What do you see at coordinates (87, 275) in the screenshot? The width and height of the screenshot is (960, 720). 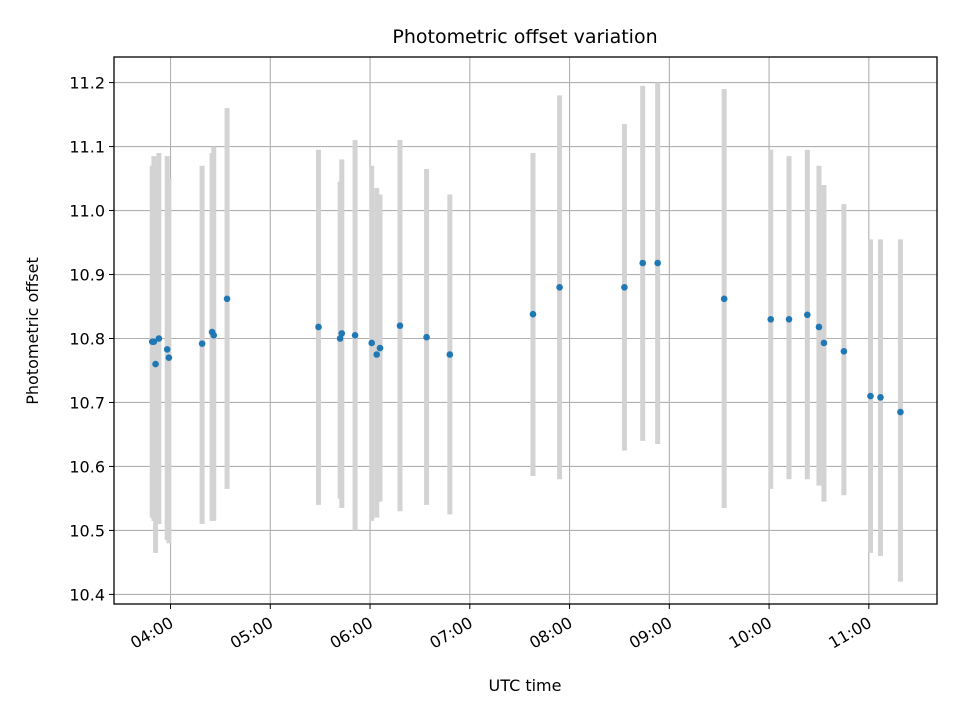 I see `y-tick-label: 10.9` at bounding box center [87, 275].